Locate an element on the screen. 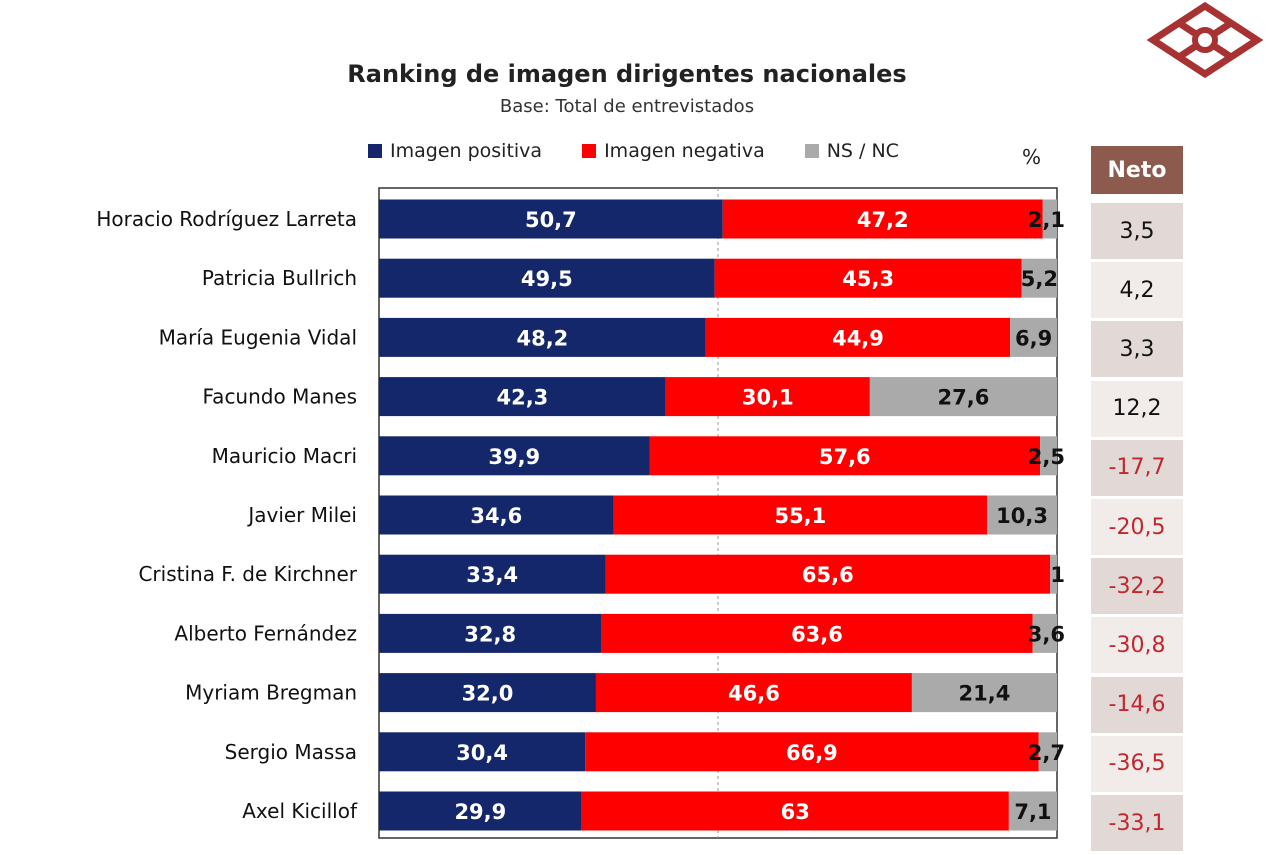 The image size is (1280, 855). legend-item-nsnc: NS / NC is located at coordinates (851, 151).